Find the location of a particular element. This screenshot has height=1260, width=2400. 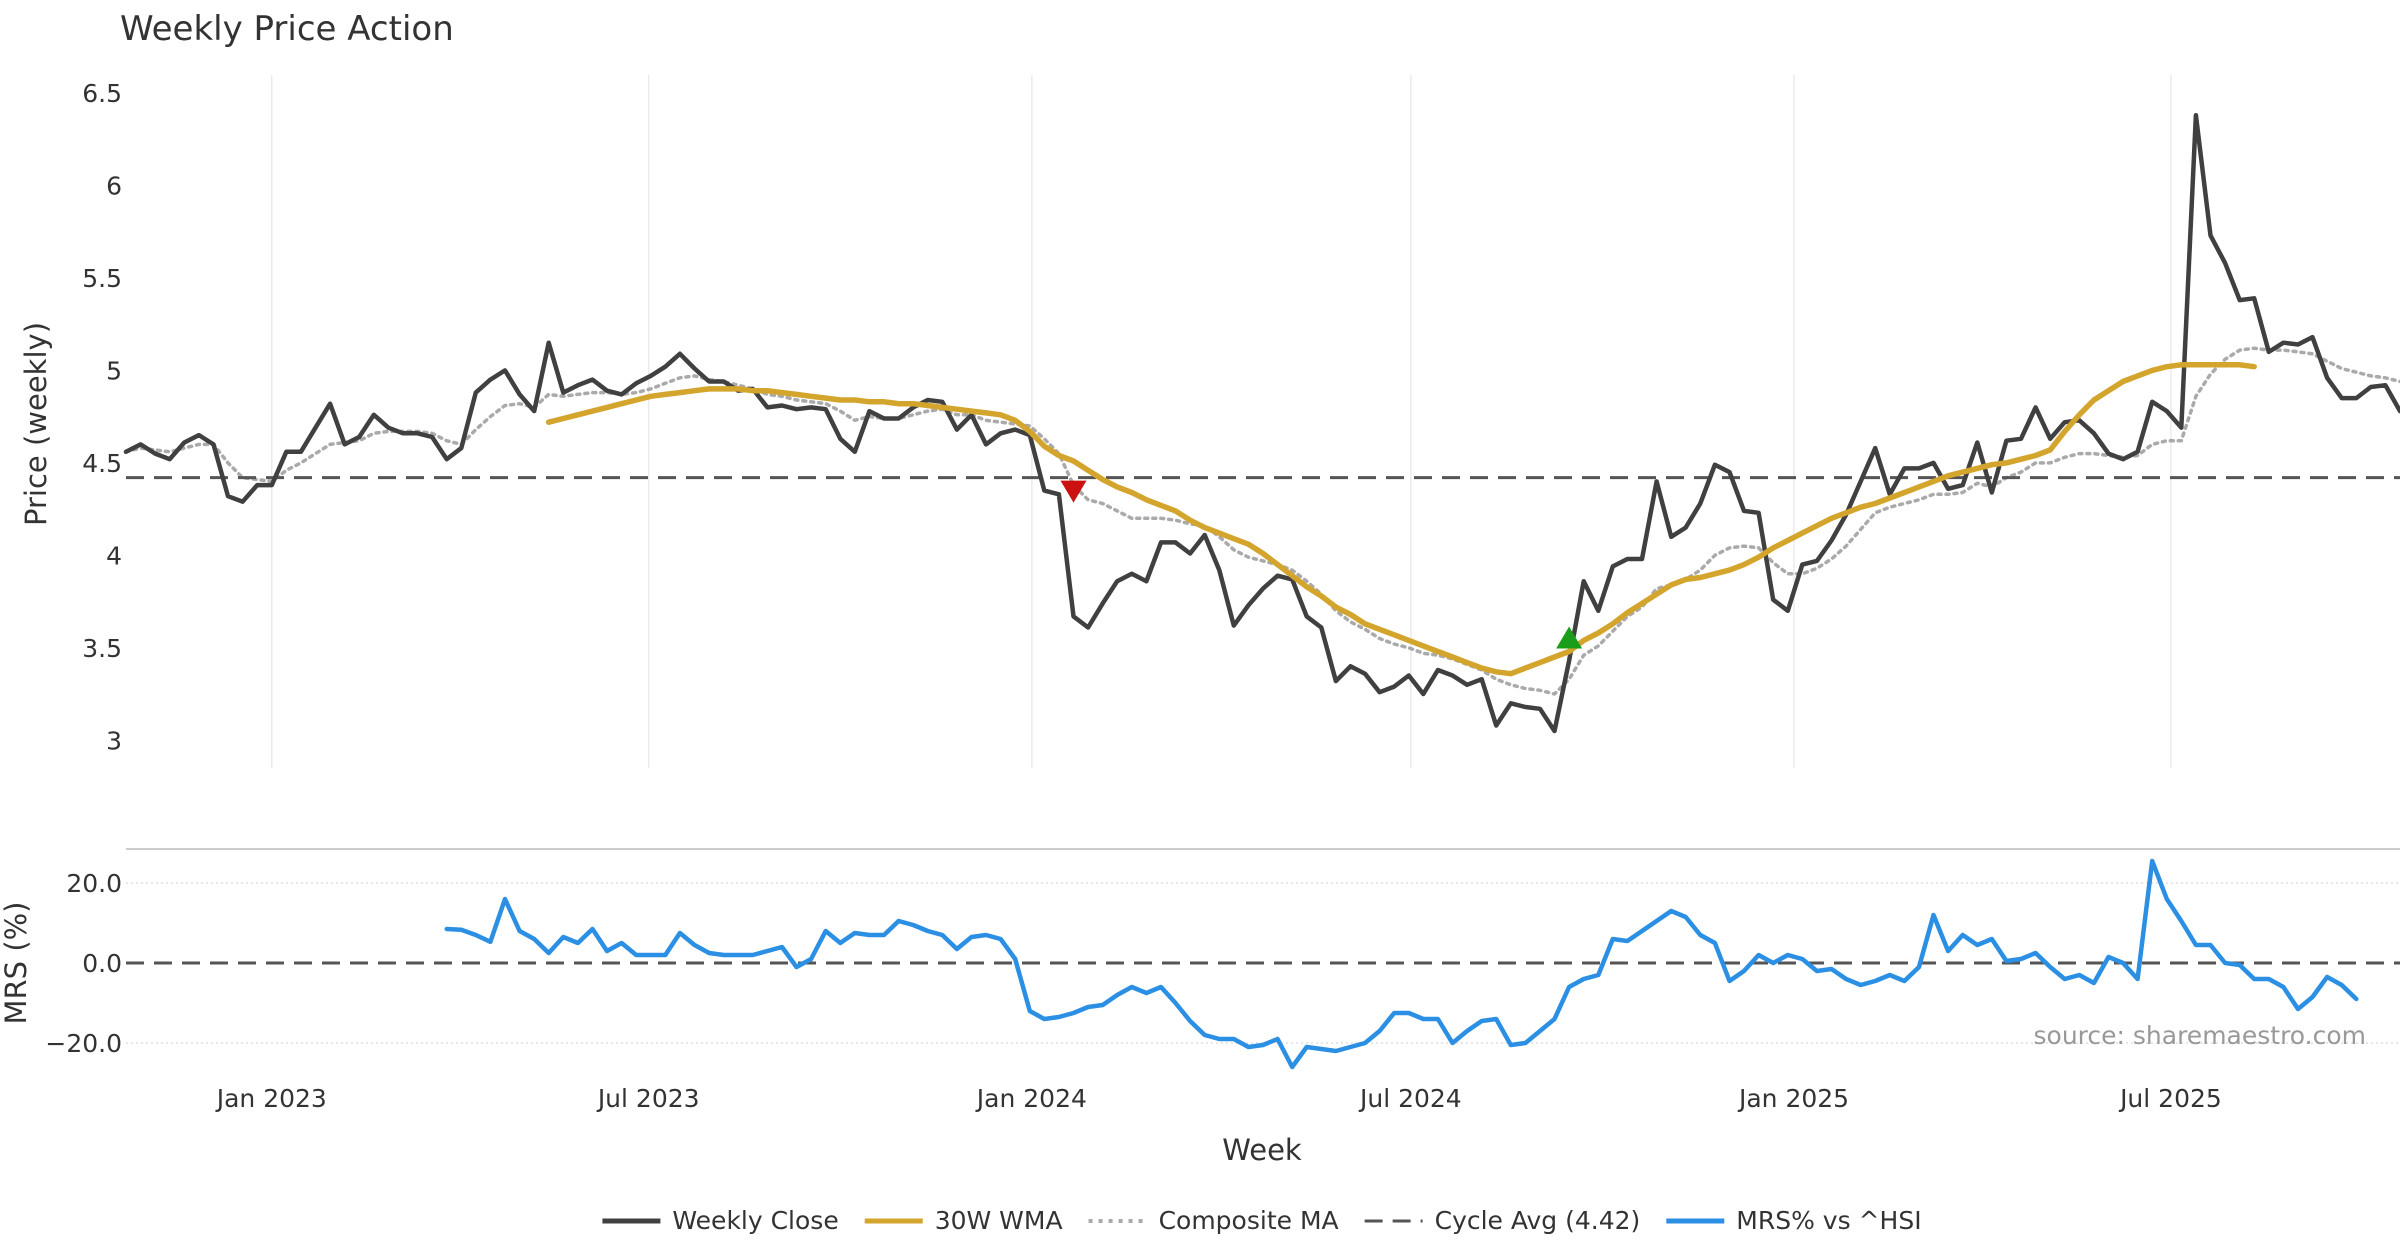

legend-item-cycle-avg-4-42: Cycle Avg (4.42) is located at coordinates (1502, 1220).